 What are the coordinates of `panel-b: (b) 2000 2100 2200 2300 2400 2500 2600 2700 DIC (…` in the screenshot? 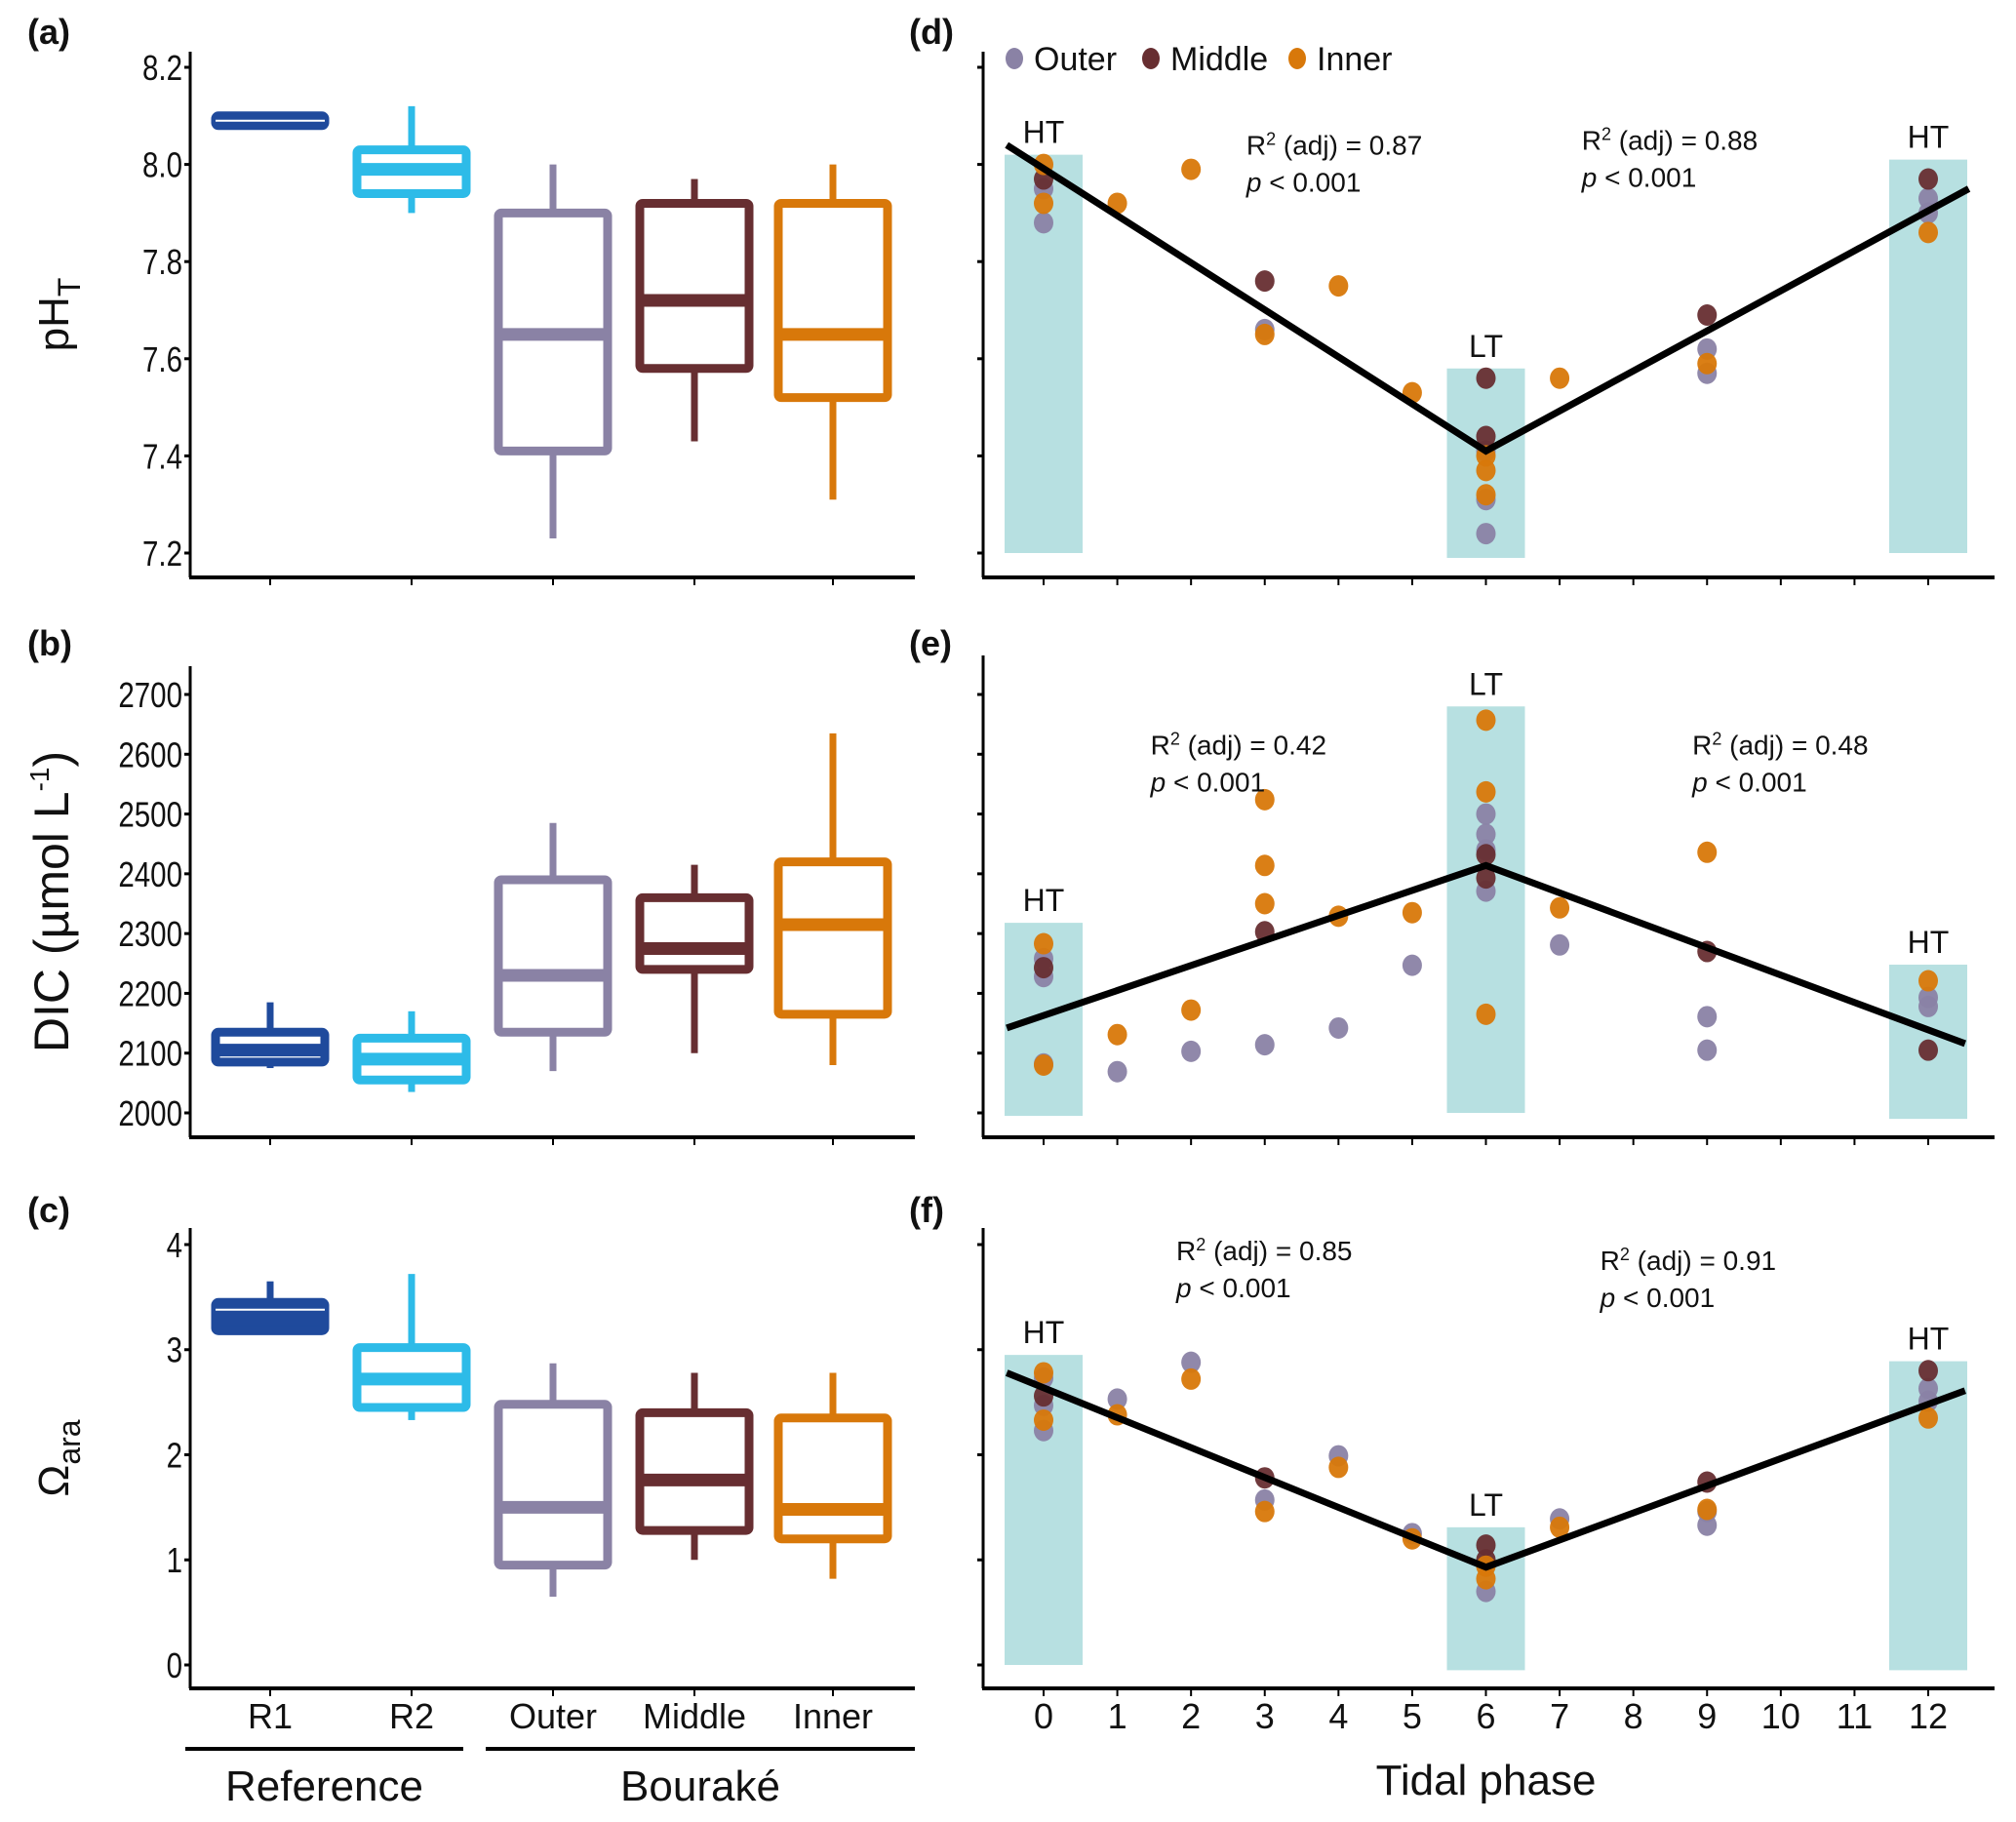 It's located at (470, 884).